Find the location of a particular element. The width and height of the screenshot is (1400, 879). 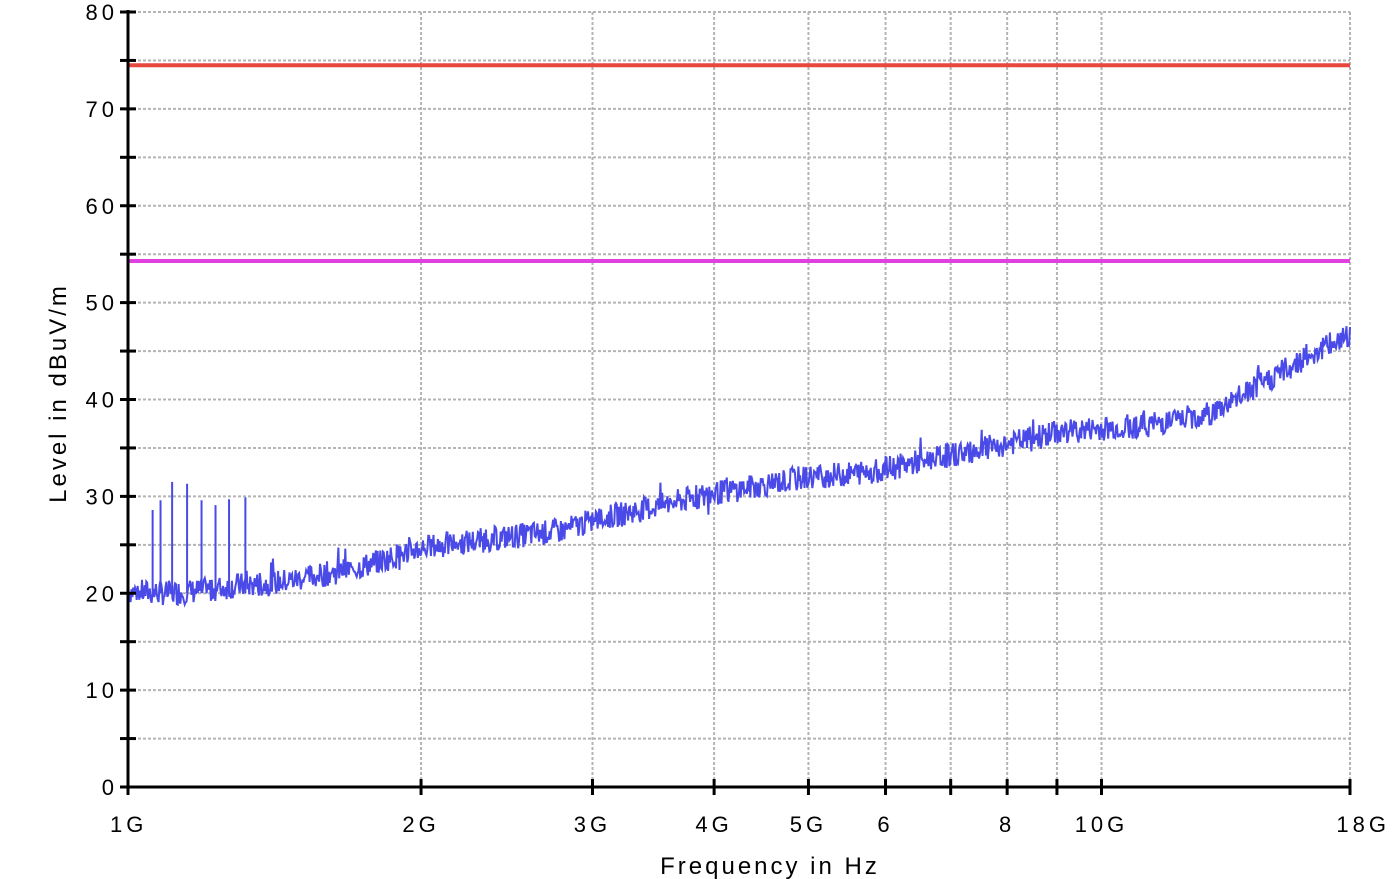

y-tick-label: 80 is located at coordinates (102, 12).